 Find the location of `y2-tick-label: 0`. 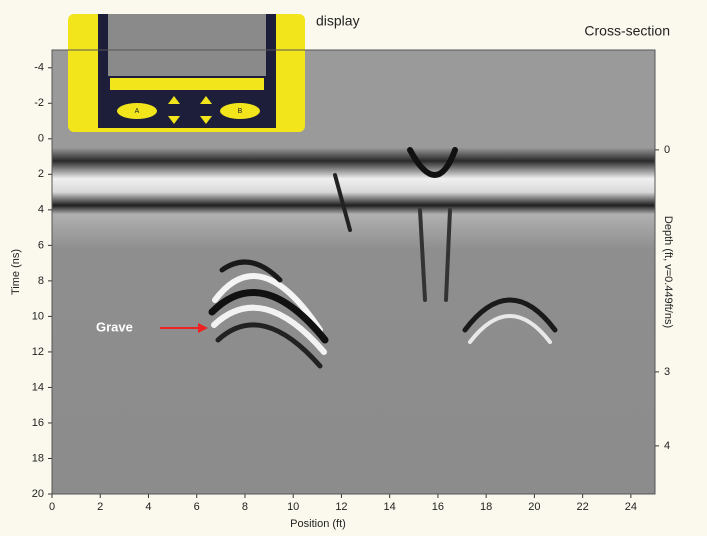

y2-tick-label: 0 is located at coordinates (667, 150).